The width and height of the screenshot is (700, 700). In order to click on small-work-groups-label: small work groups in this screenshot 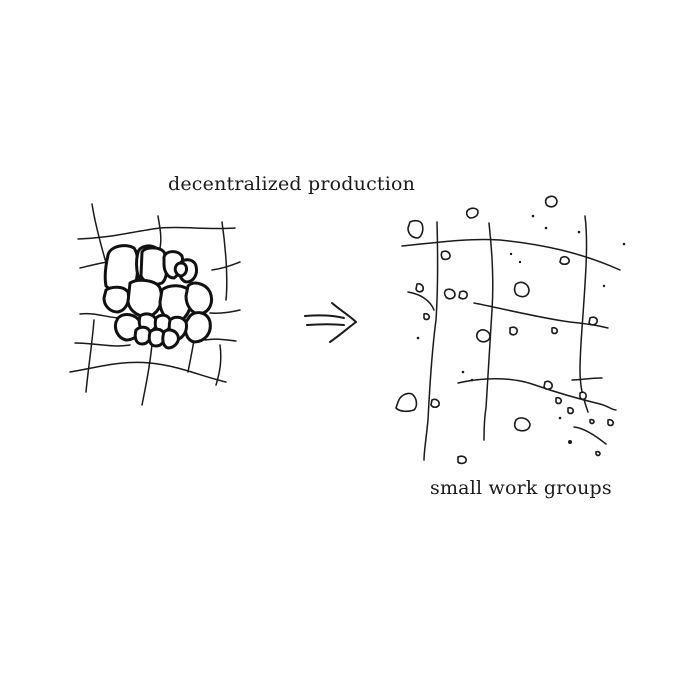, I will do `click(521, 488)`.